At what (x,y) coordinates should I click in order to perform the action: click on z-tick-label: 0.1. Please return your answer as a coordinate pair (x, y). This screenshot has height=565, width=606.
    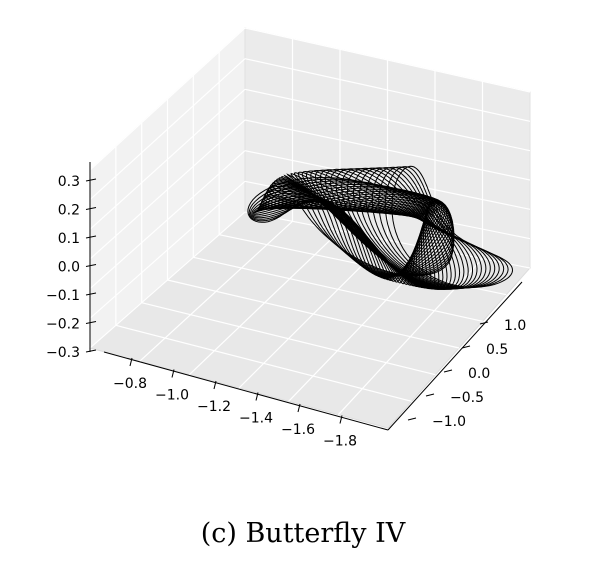
    Looking at the image, I should click on (69, 239).